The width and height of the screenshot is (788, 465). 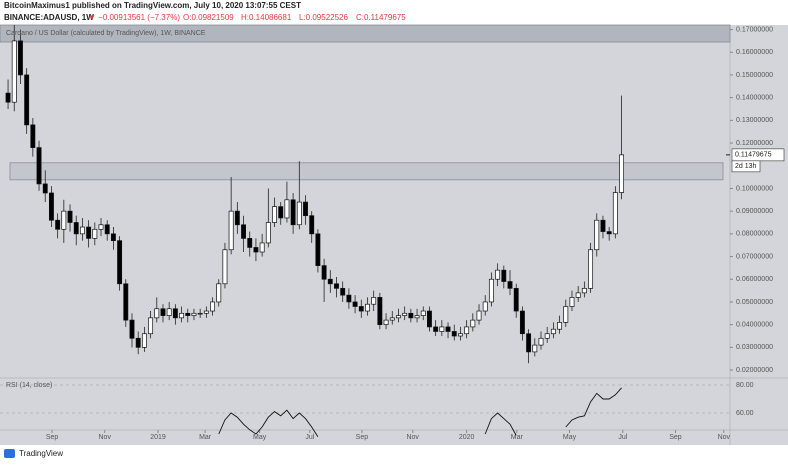 I want to click on y-tick-label: 0.08000000, so click(x=754, y=234).